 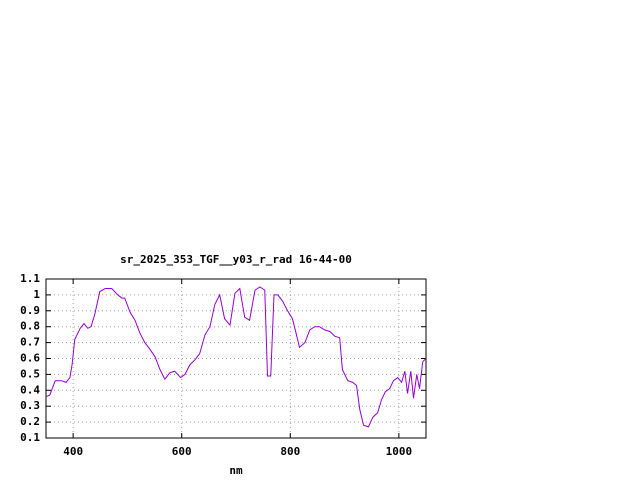 What do you see at coordinates (30, 437) in the screenshot?
I see `y-tick-label: 0.1` at bounding box center [30, 437].